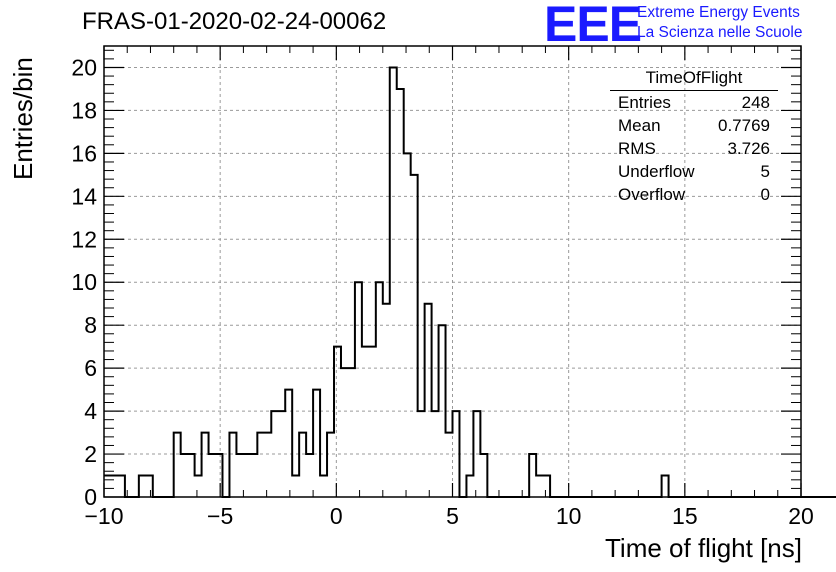 This screenshot has width=836, height=572. What do you see at coordinates (801, 516) in the screenshot?
I see `x-tick-label: 20` at bounding box center [801, 516].